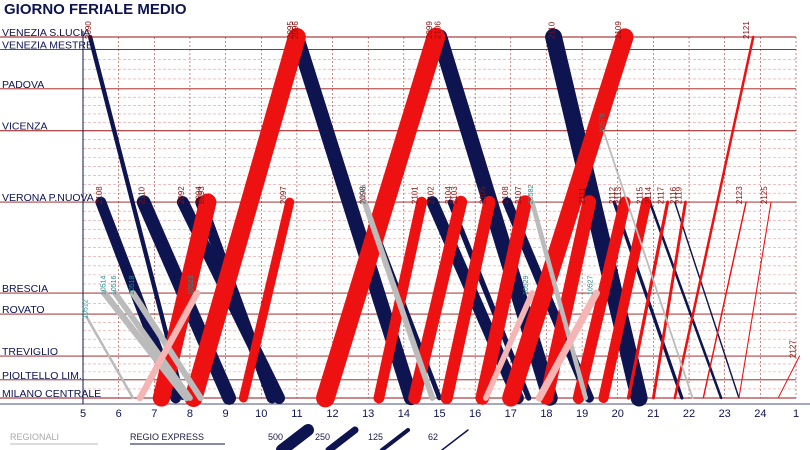 Image resolution: width=810 pixels, height=450 pixels. Describe the element at coordinates (239, 437) in the screenshot. I see `legend: REGIONALI REGIO EXPRESS 500 250 125 62` at that location.